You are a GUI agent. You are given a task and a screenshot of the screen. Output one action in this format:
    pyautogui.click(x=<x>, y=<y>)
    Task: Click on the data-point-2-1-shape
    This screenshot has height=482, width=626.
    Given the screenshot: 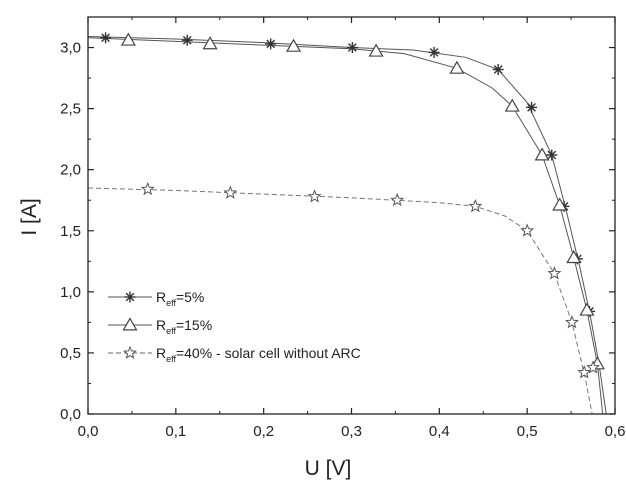 What is the action you would take?
    pyautogui.click(x=230, y=192)
    